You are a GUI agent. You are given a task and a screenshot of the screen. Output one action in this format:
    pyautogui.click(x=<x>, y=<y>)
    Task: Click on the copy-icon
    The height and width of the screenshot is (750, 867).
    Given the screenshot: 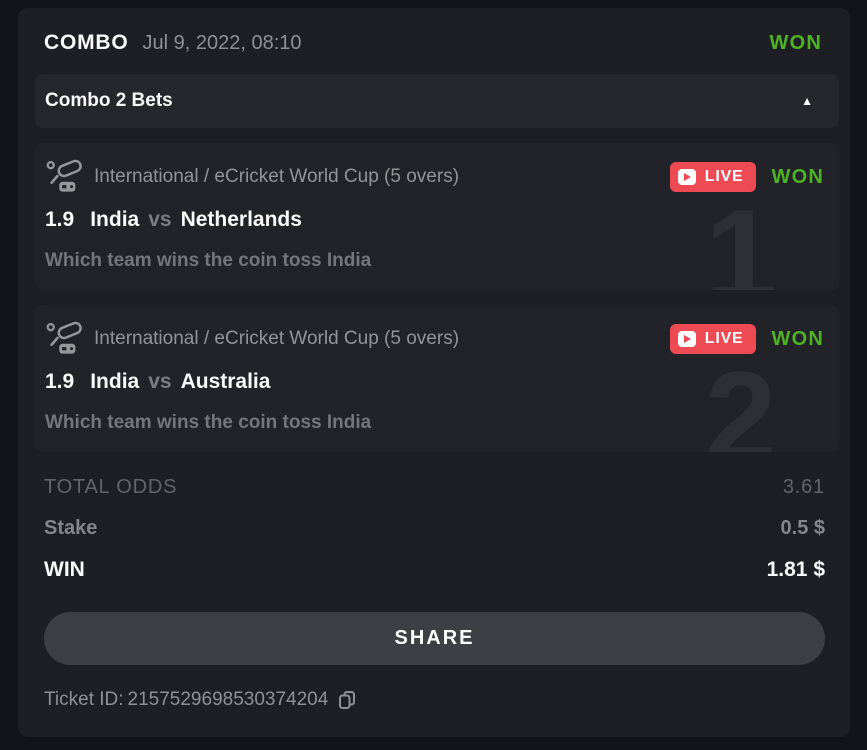 What is the action you would take?
    pyautogui.click(x=347, y=700)
    